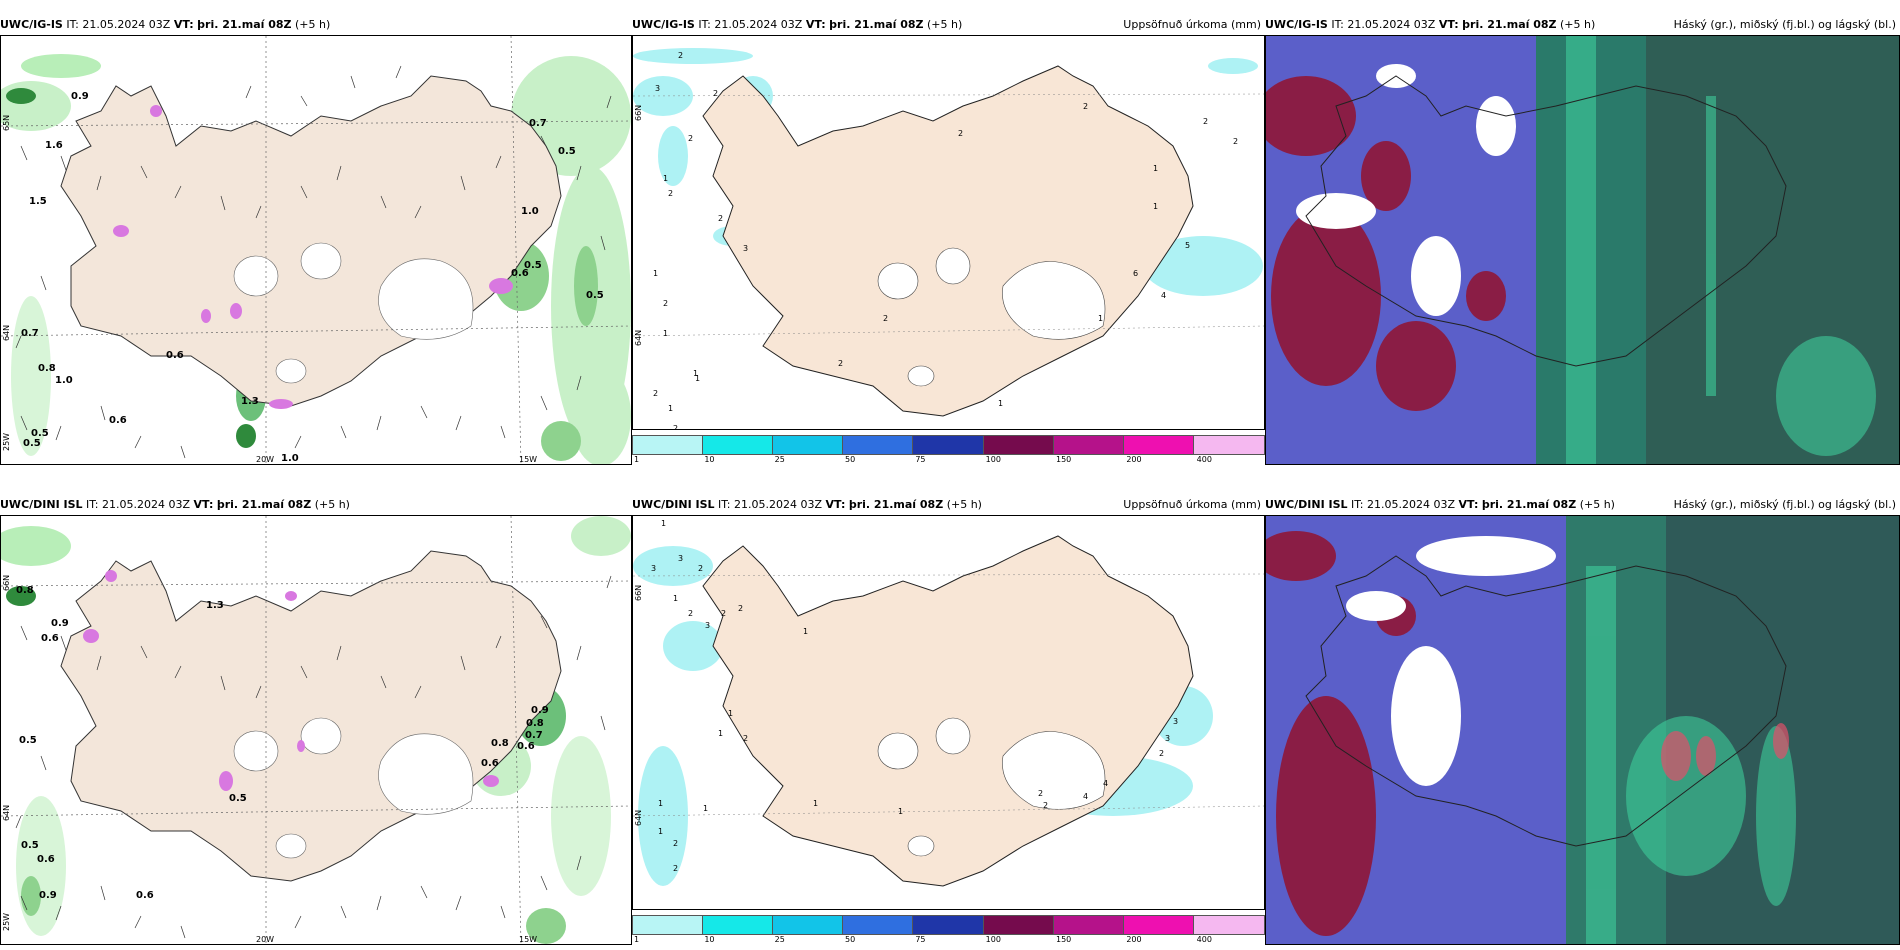 This screenshot has width=1900, height=950. What do you see at coordinates (1085, 796) in the screenshot?
I see `precip-value: 4` at bounding box center [1085, 796].